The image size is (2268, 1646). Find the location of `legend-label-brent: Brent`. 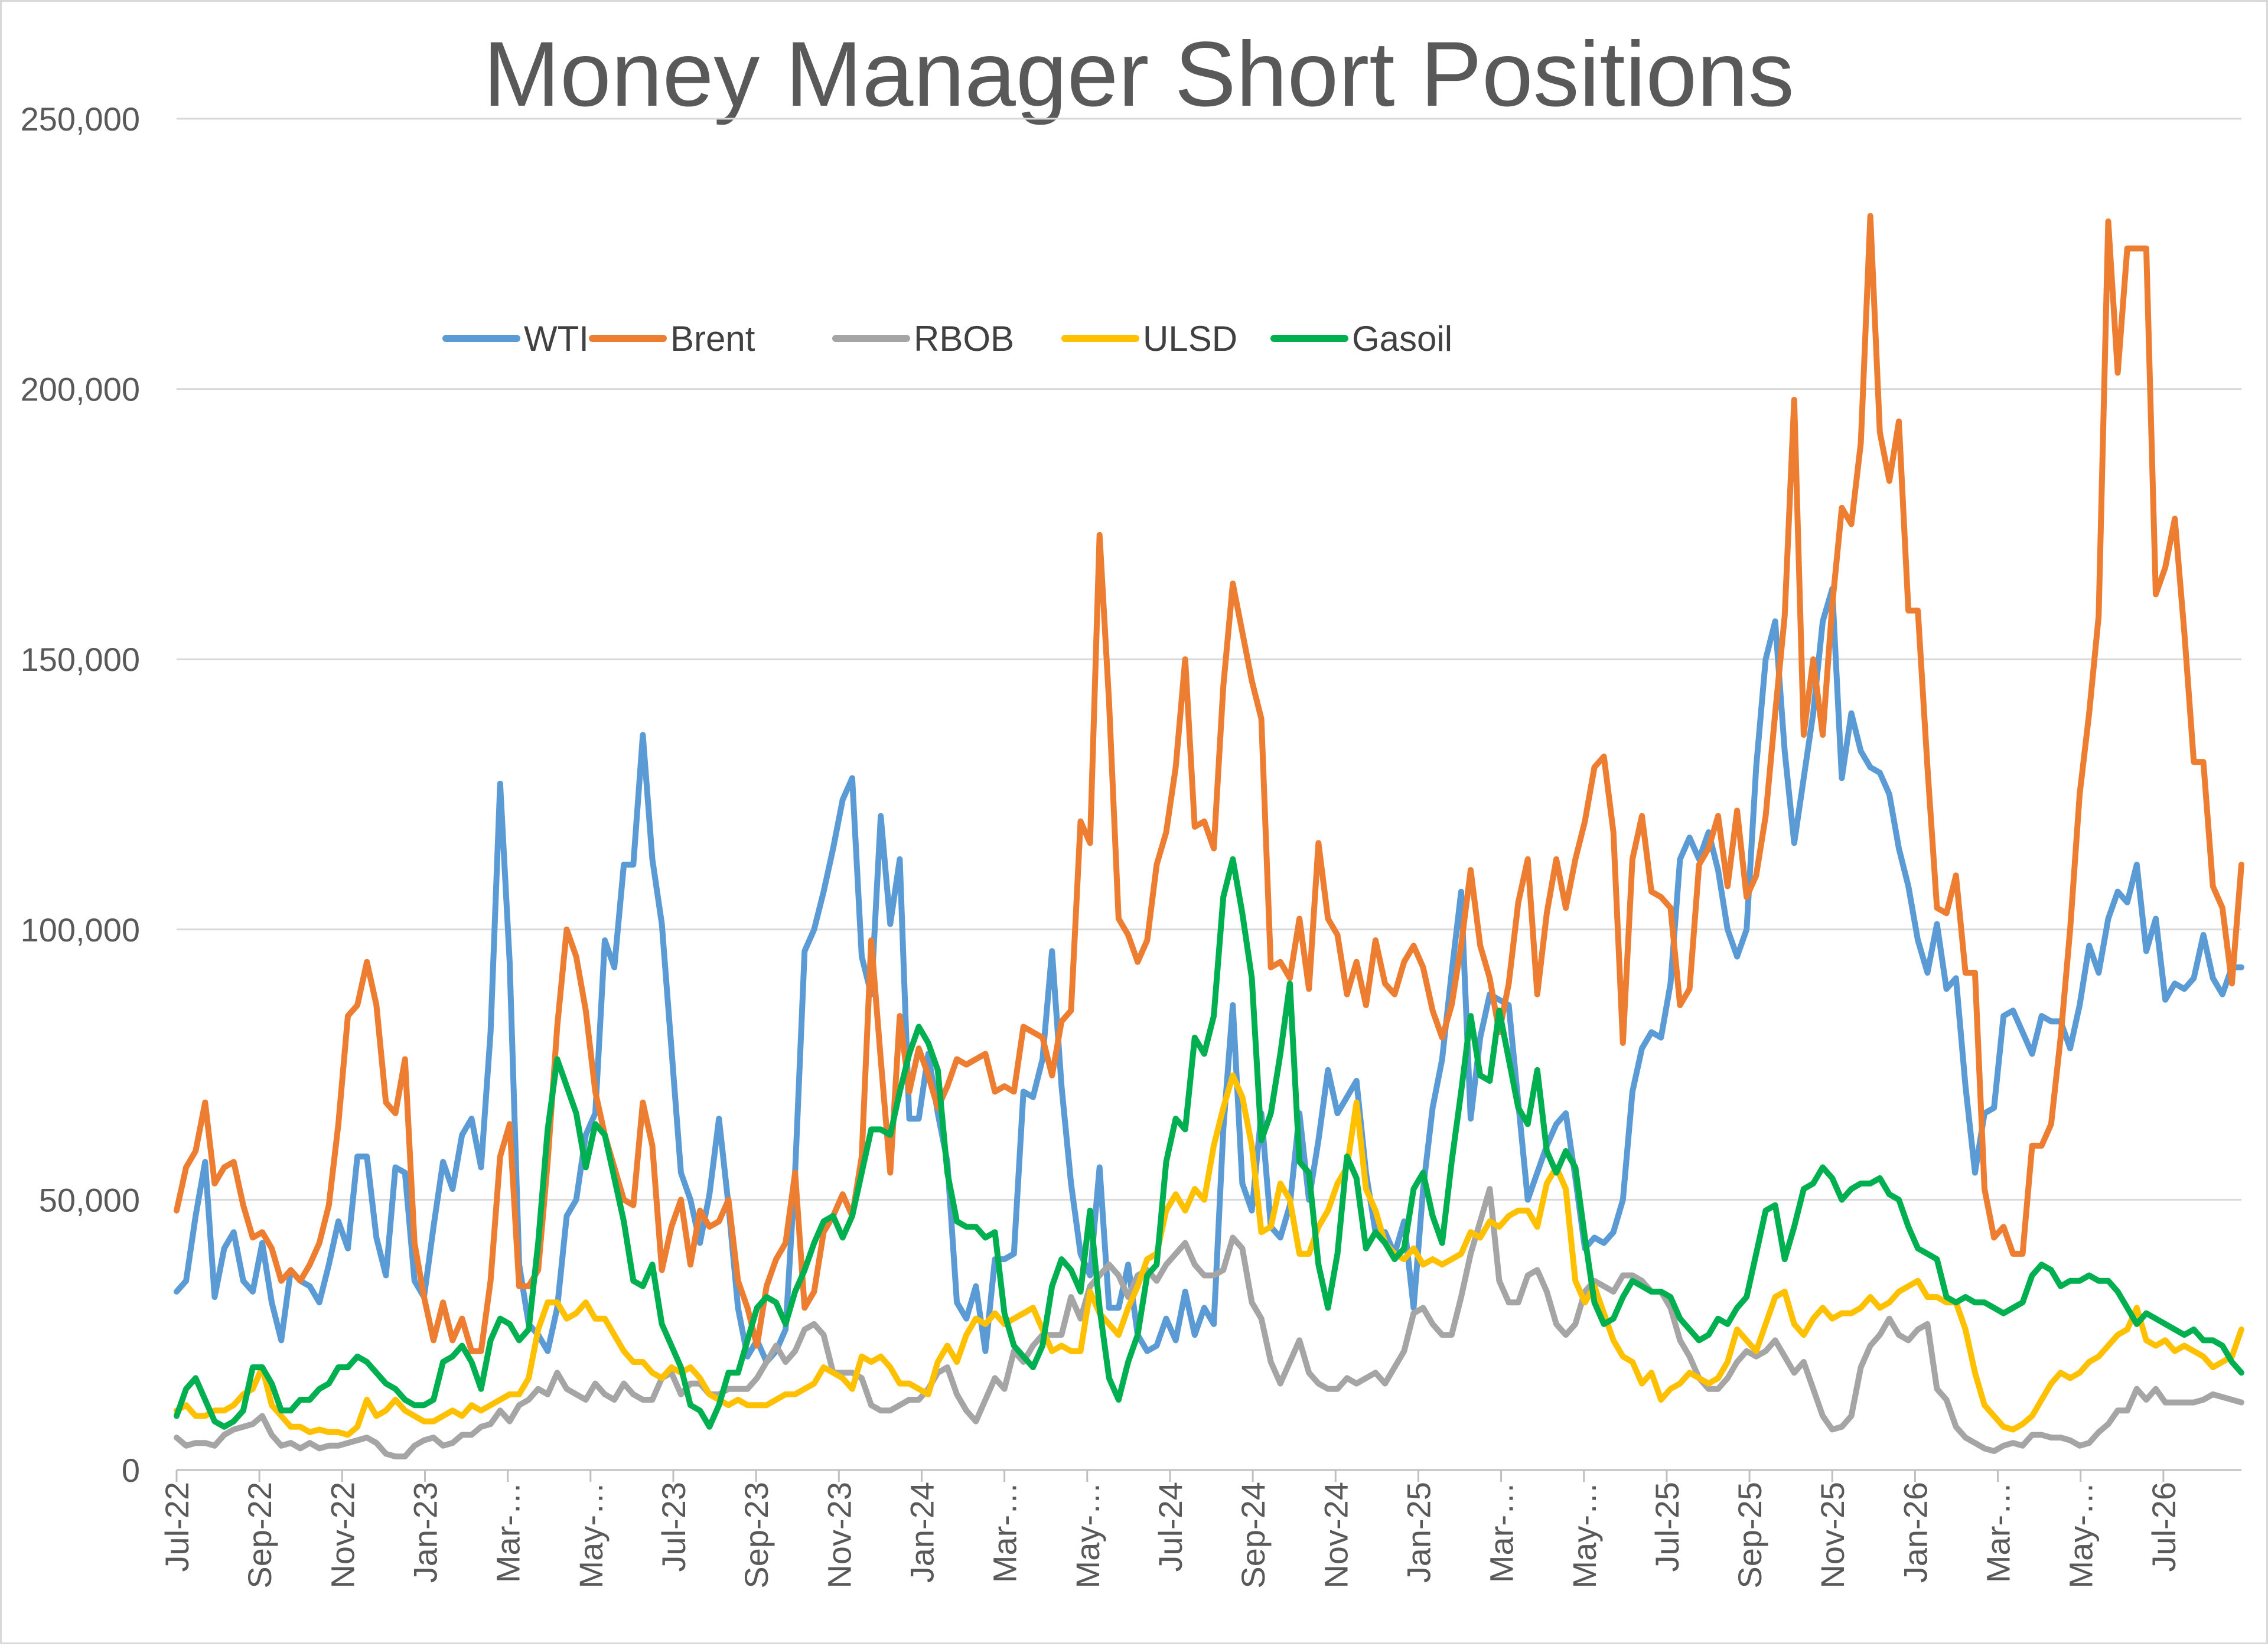

legend-label-brent: Brent is located at coordinates (712, 338).